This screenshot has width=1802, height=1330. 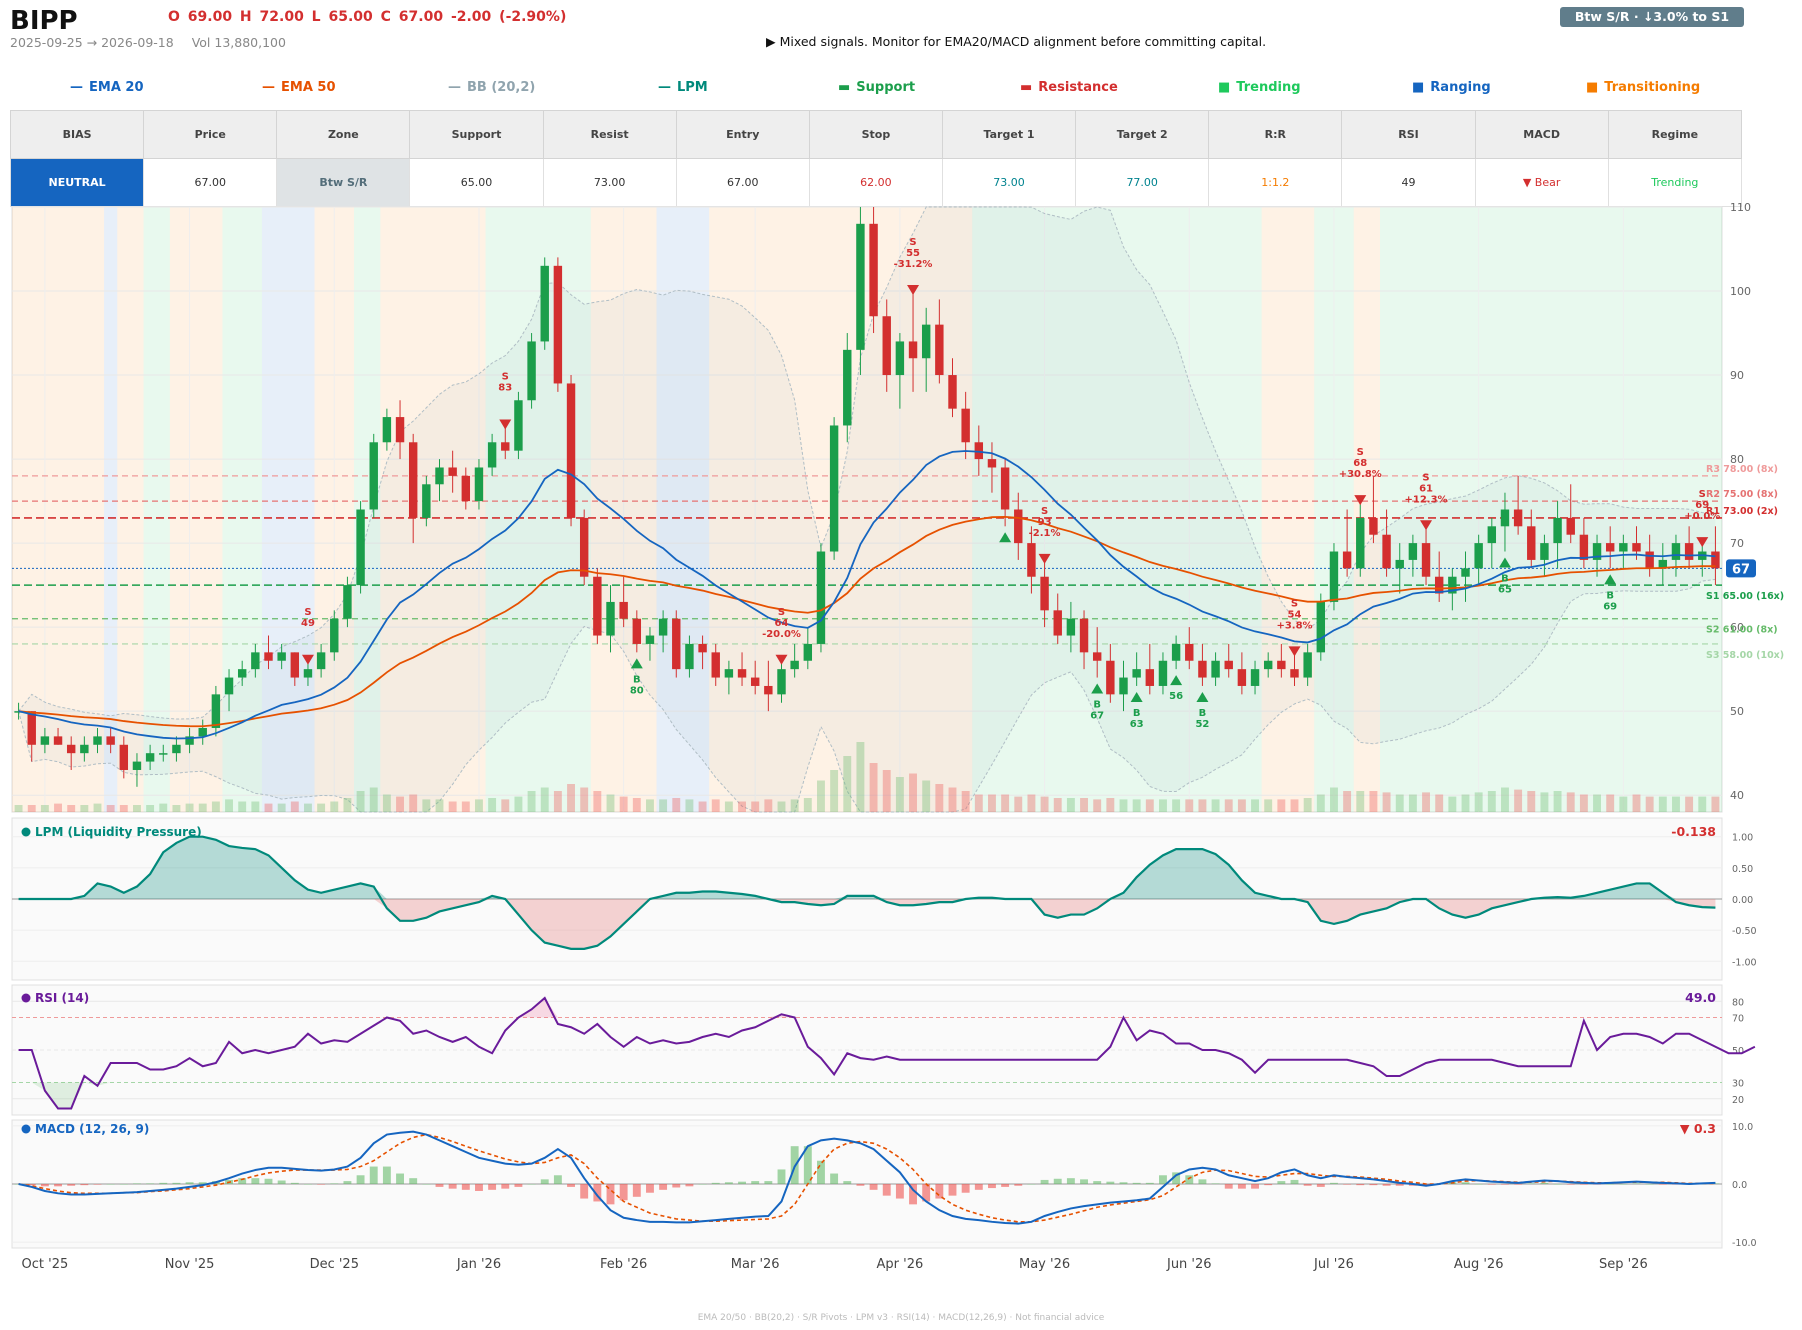 What do you see at coordinates (1425, 499) in the screenshot?
I see `sell-signal-label: +12.3%` at bounding box center [1425, 499].